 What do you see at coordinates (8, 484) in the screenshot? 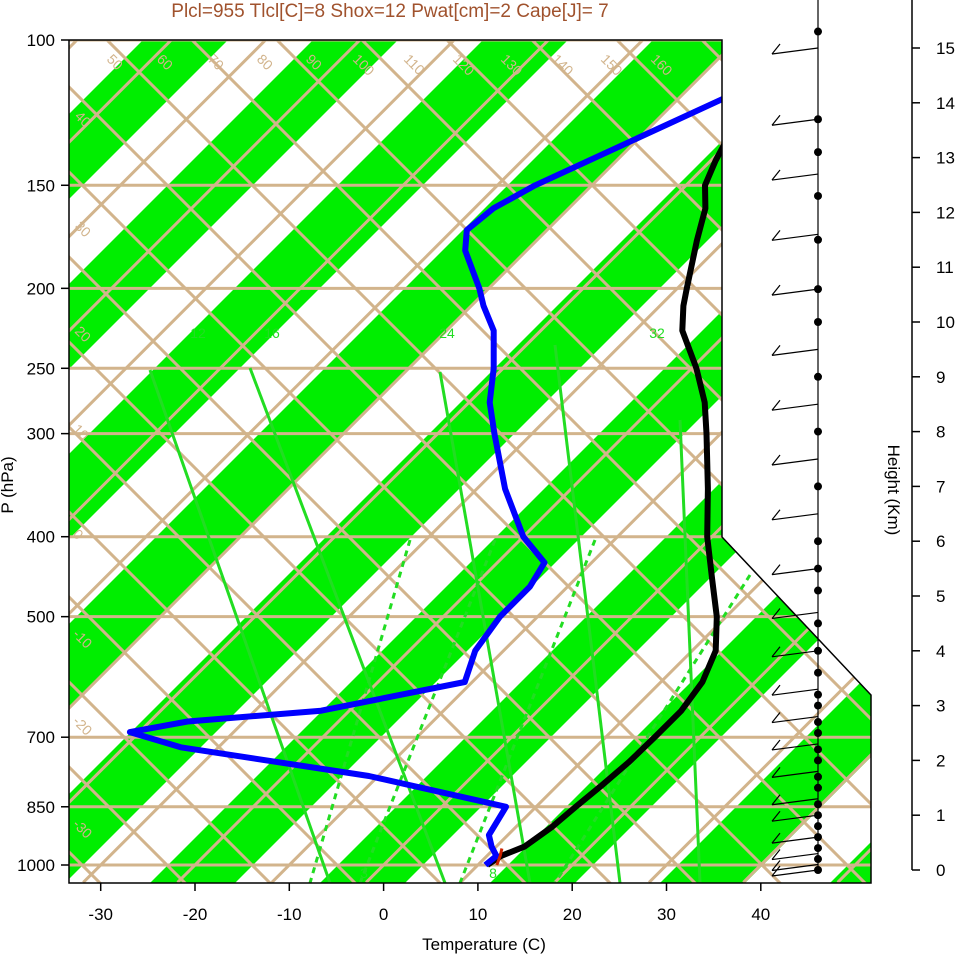
I see `y-axis-label: P (hPa)` at bounding box center [8, 484].